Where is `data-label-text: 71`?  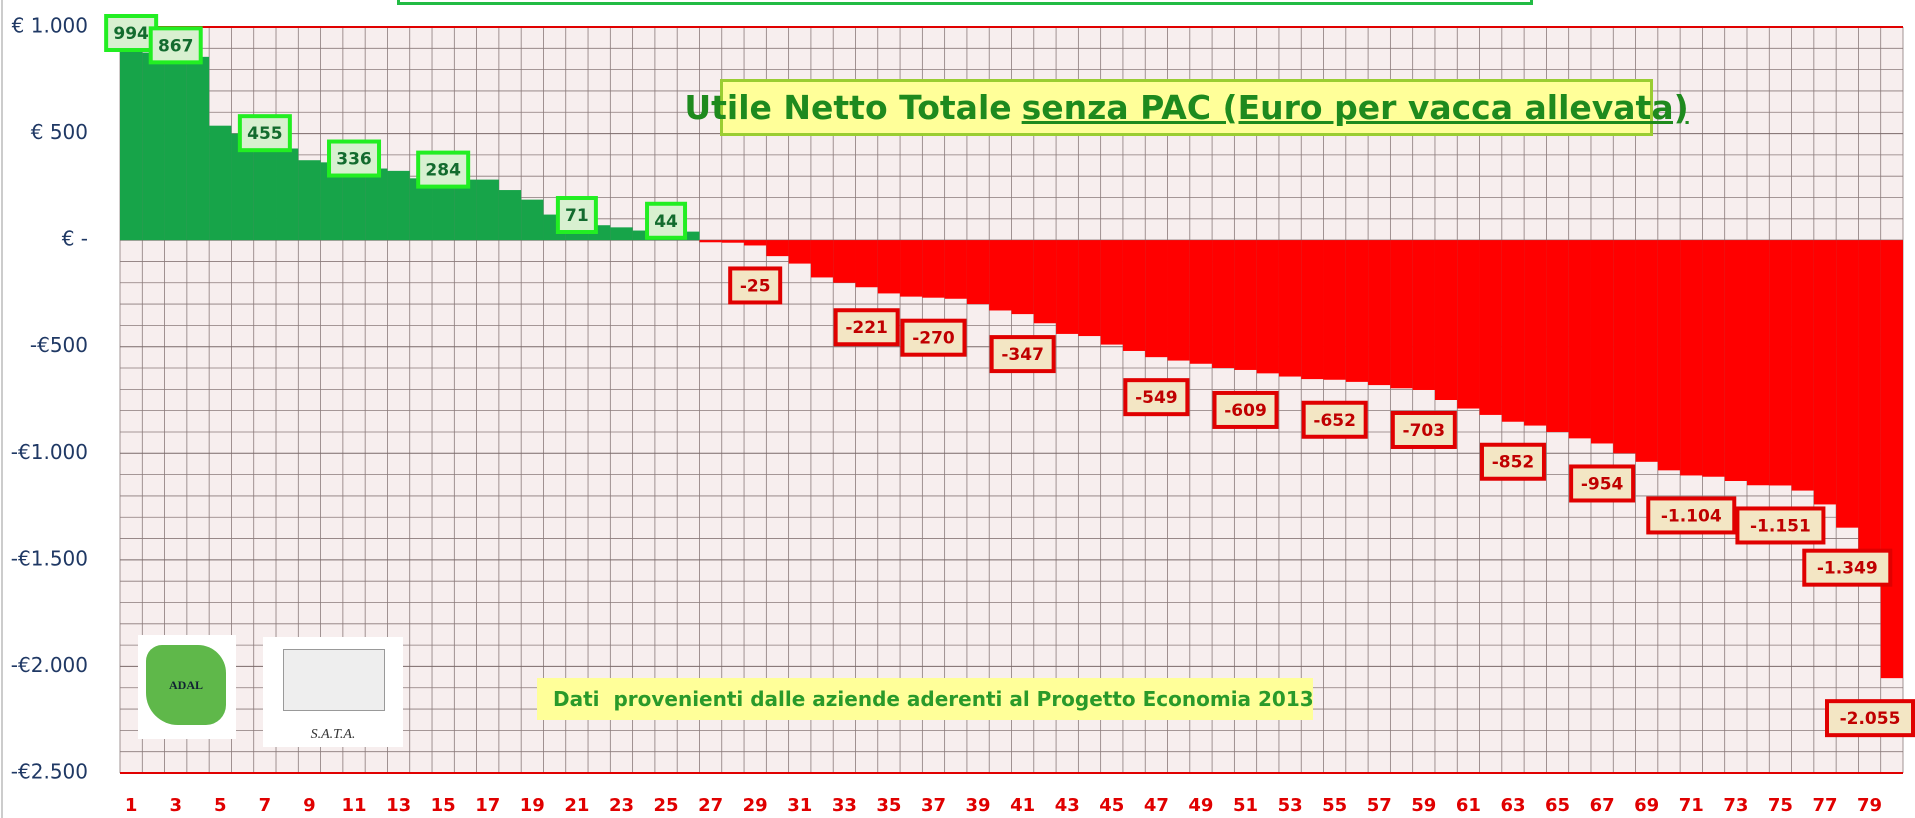 data-label-text: 71 is located at coordinates (577, 216).